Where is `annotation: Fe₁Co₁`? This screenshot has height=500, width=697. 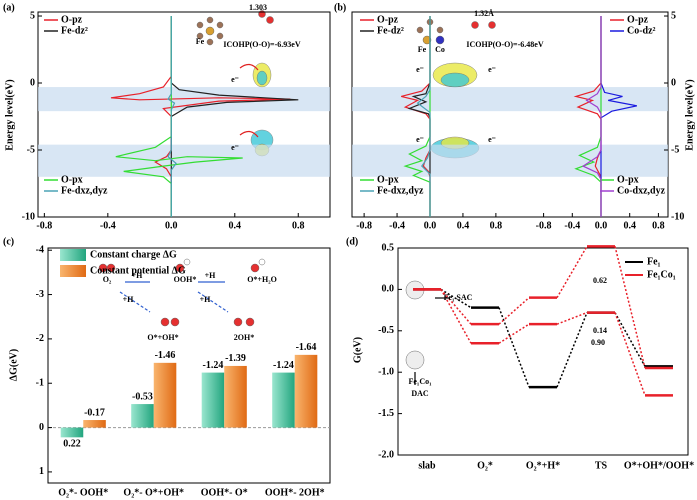 annotation: Fe₁Co₁ is located at coordinates (420, 381).